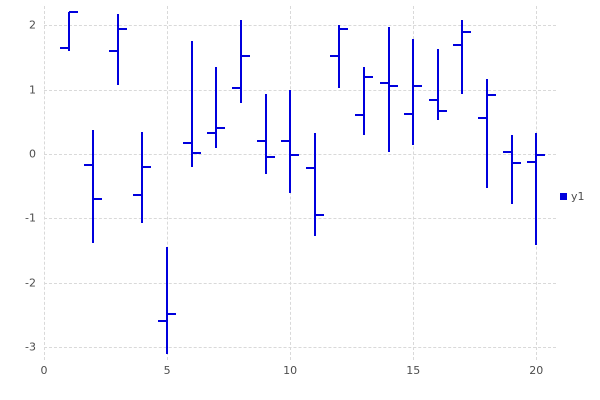 This screenshot has width=600, height=400. What do you see at coordinates (30, 347) in the screenshot?
I see `y-axis-tick-label: -3` at bounding box center [30, 347].